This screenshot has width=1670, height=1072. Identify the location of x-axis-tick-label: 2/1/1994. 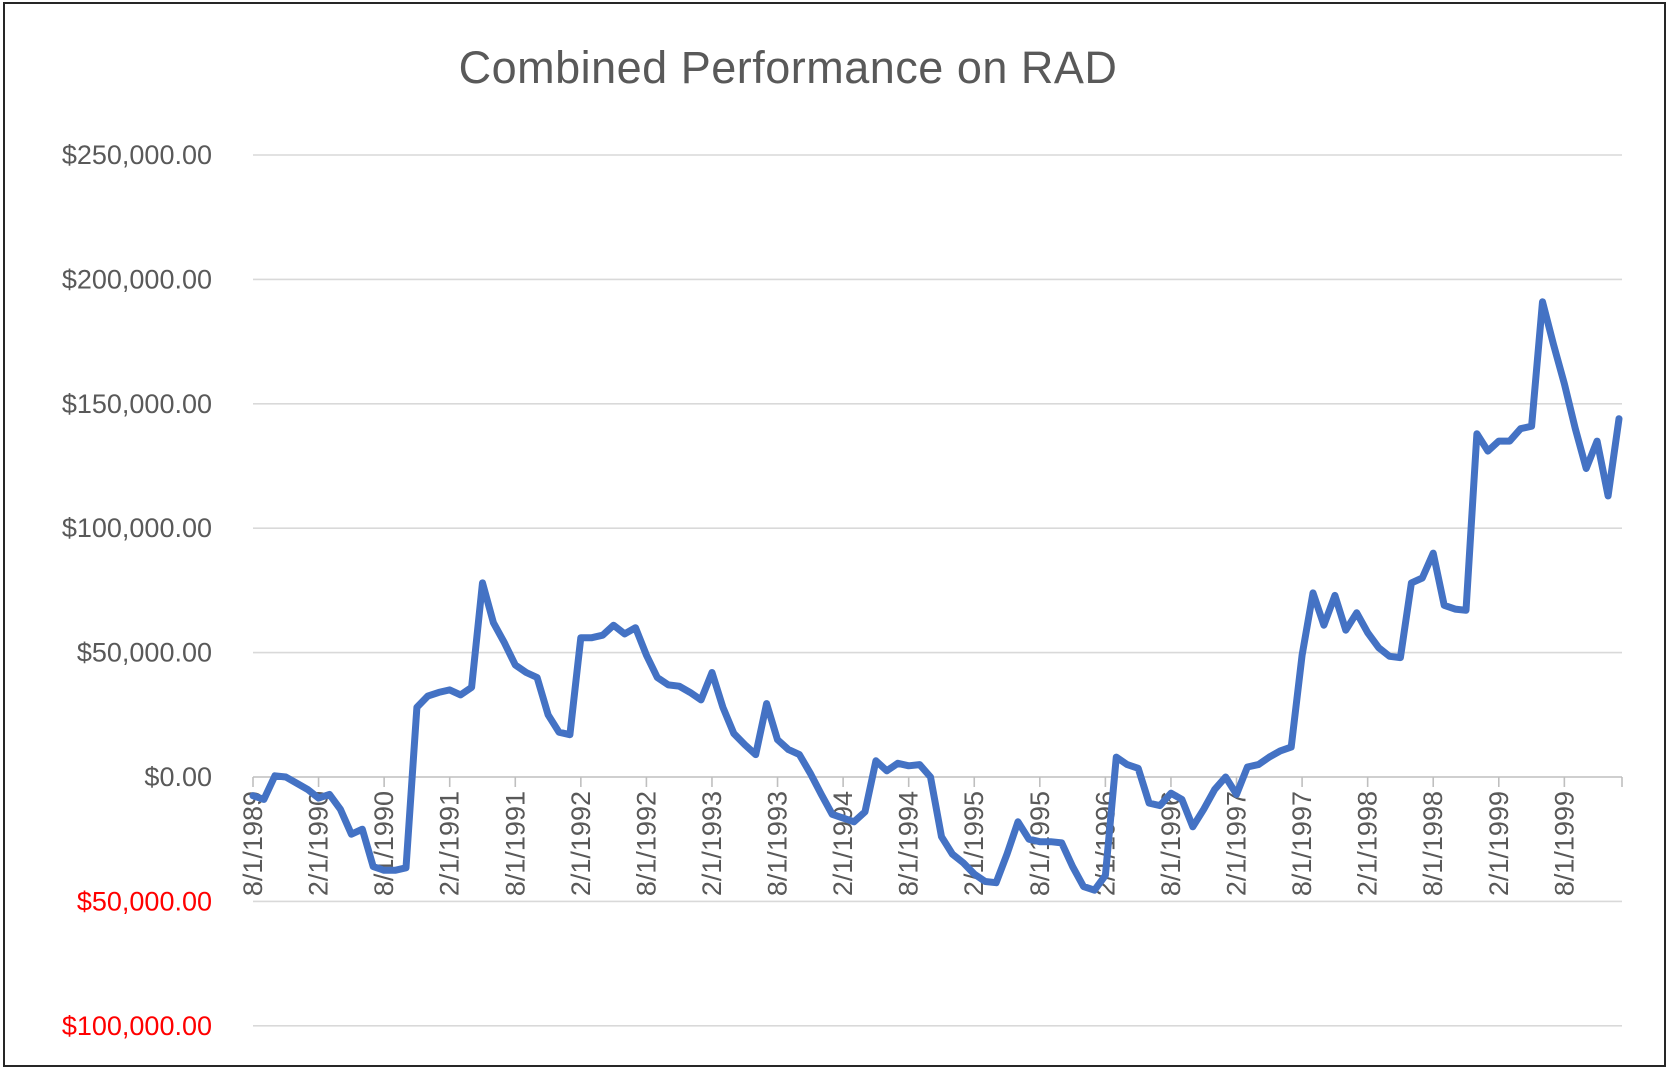
(843, 843).